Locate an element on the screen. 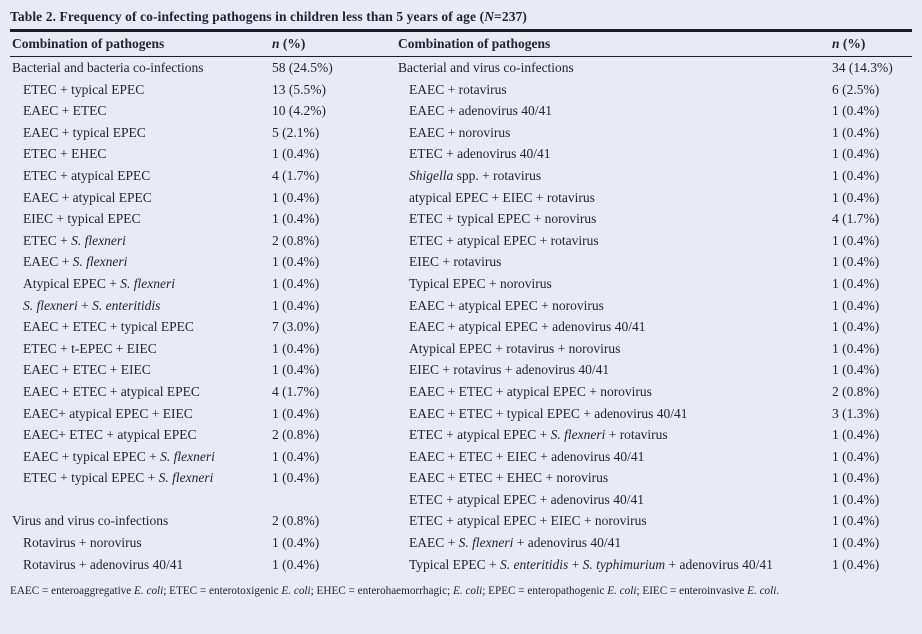  pathogen-cell-right: EAEC + atypical EPEC + adenovirus 40/41 is located at coordinates (613, 327).